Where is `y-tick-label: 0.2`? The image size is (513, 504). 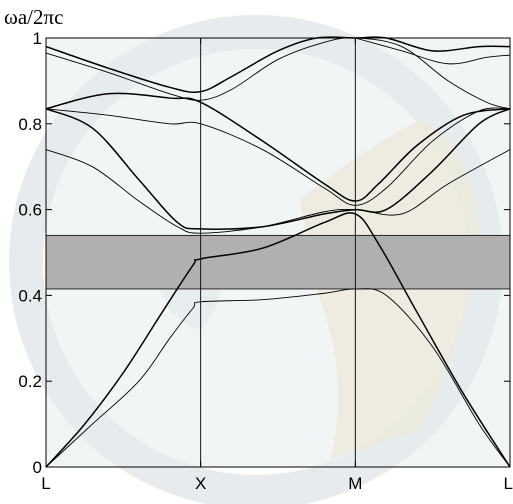 y-tick-label: 0.2 is located at coordinates (30, 381).